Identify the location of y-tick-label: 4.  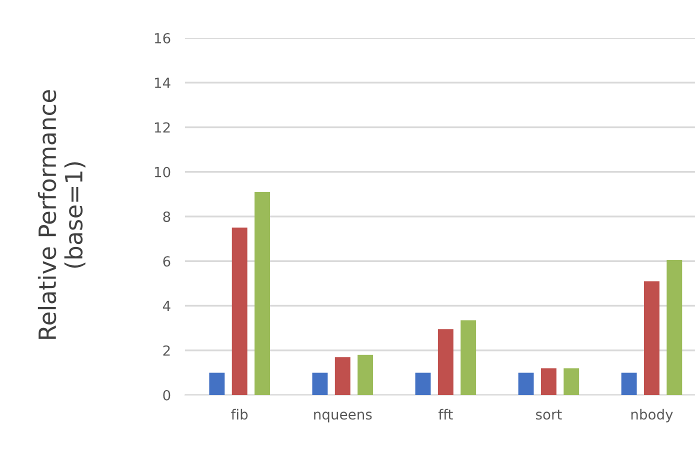
(166, 306).